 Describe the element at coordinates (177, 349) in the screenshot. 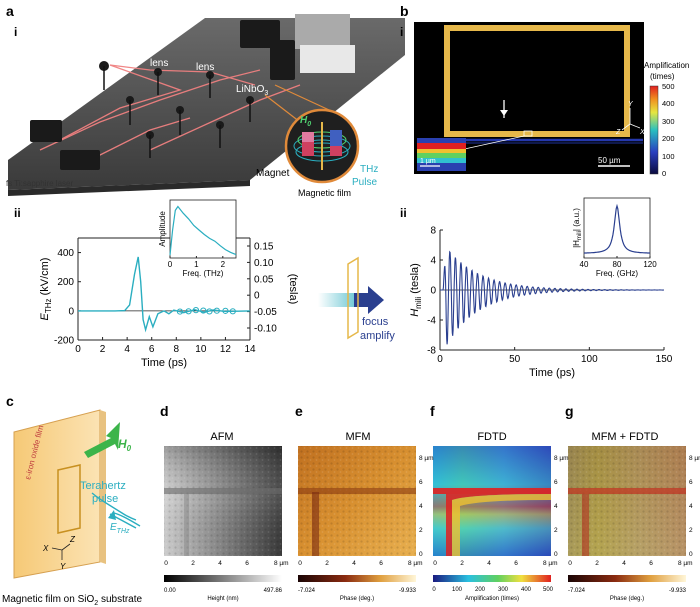

I see `x-tick-label: 8` at that location.